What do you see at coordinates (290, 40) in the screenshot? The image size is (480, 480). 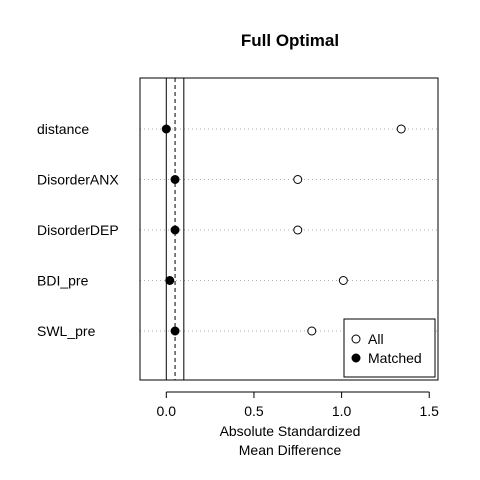 I see `chart-title: Full Optimal` at bounding box center [290, 40].